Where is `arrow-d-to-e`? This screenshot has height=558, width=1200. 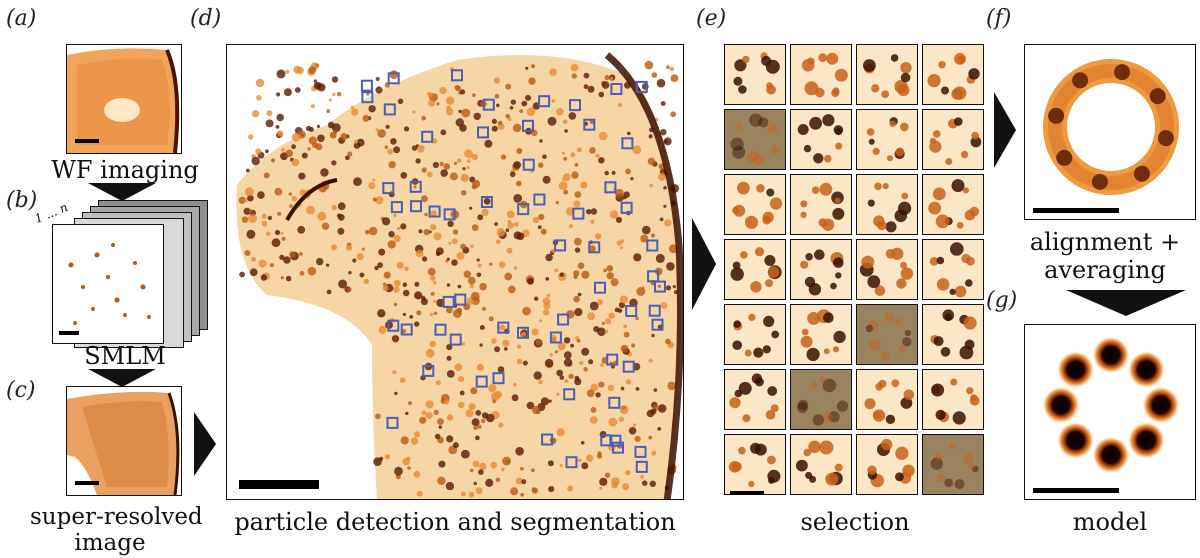
arrow-d-to-e is located at coordinates (704, 264).